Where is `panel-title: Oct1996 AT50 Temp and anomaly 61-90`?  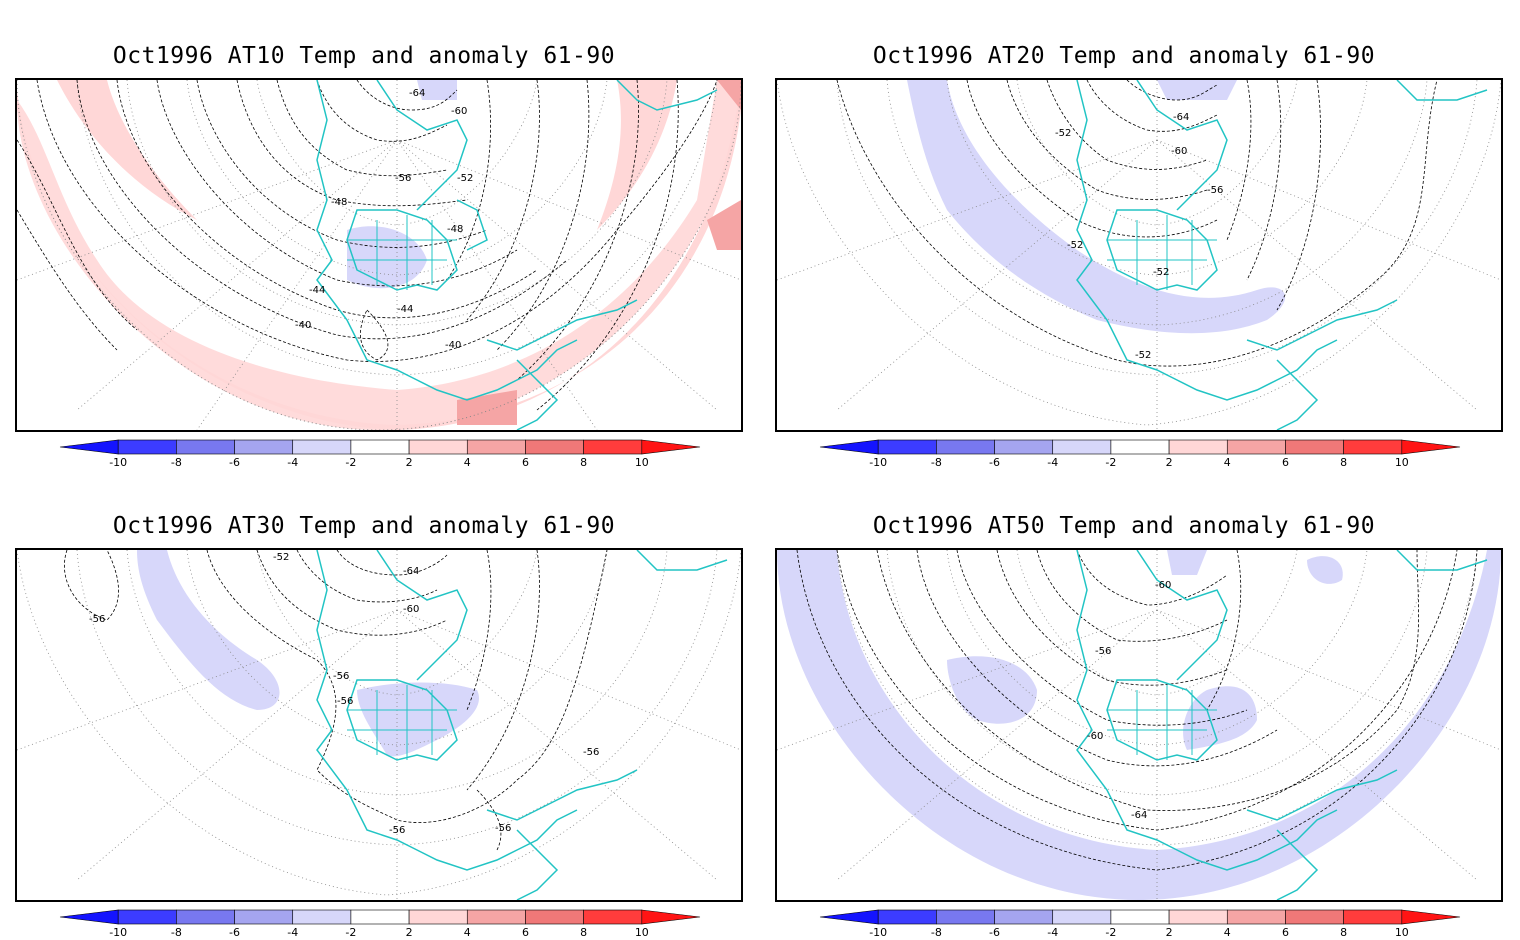
panel-title: Oct1996 AT50 Temp and anomaly 61-90 is located at coordinates (1124, 526).